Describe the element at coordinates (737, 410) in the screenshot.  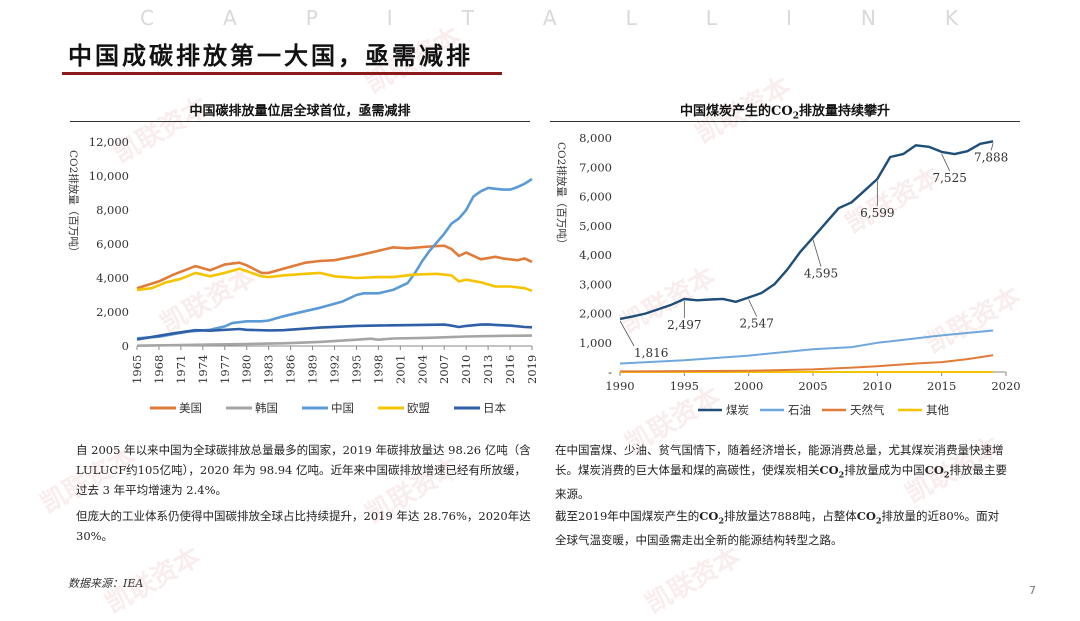
I see `legend-label: 煤炭` at that location.